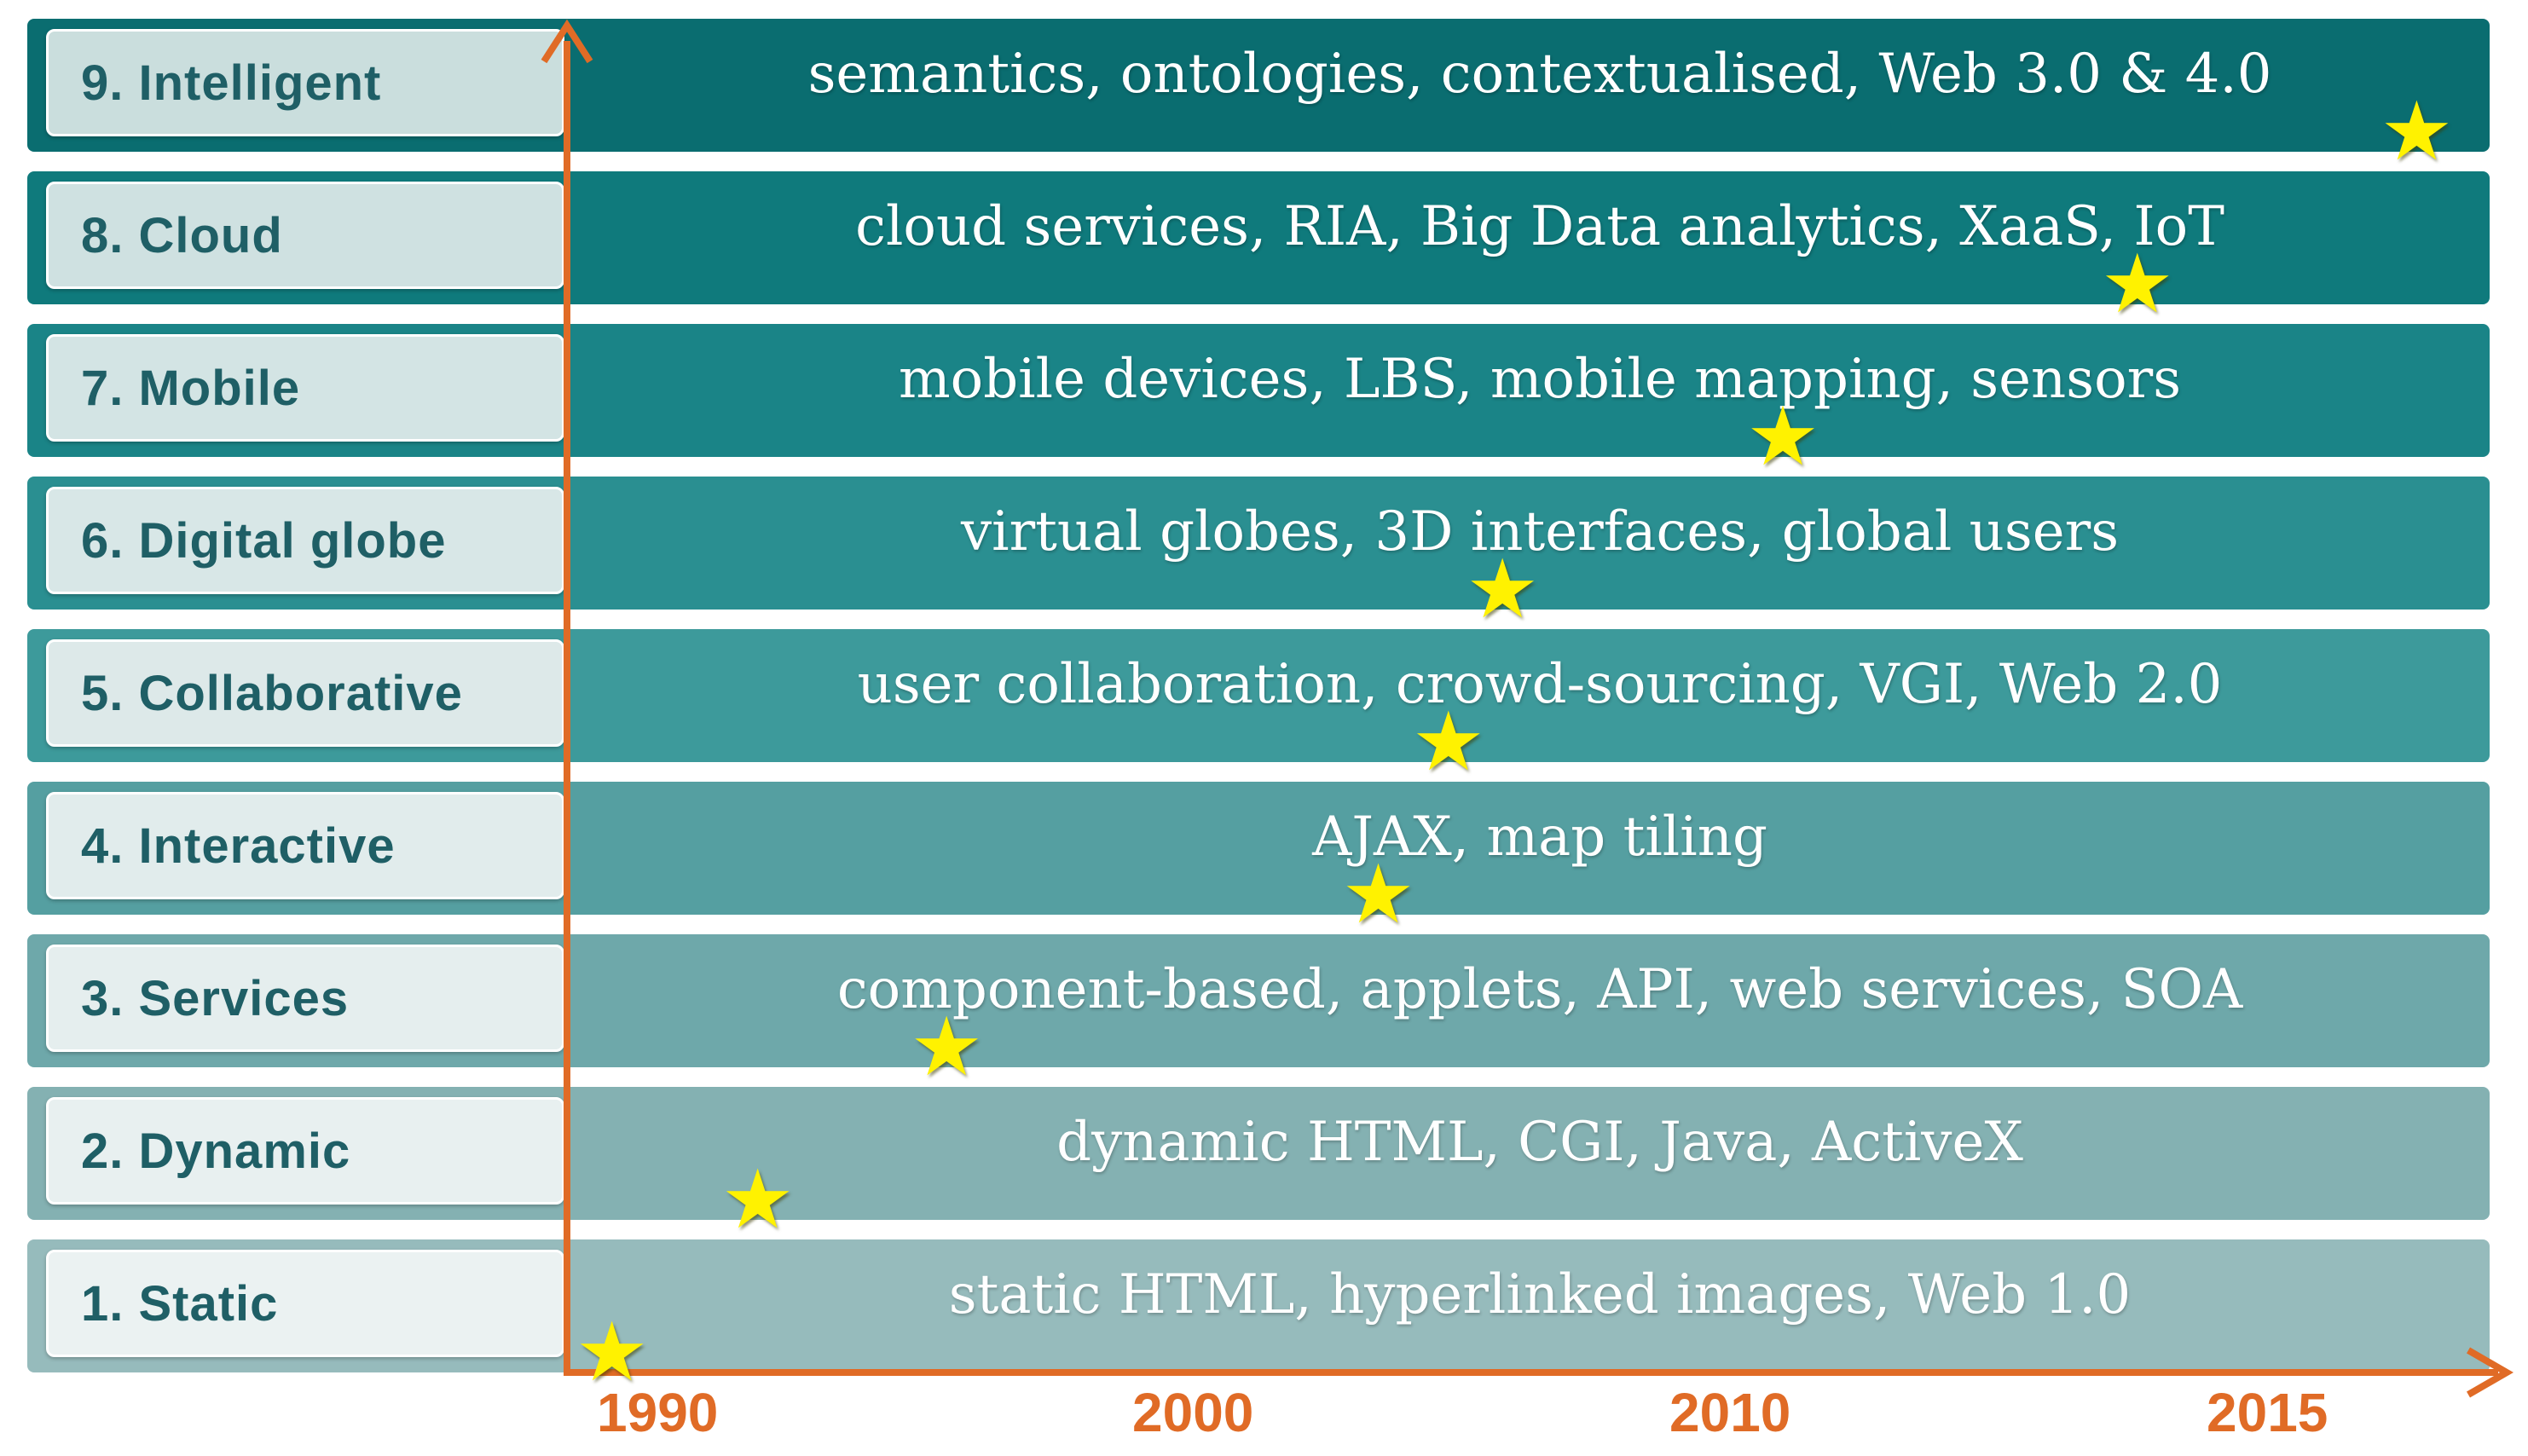 The height and width of the screenshot is (1456, 2528). What do you see at coordinates (305, 1303) in the screenshot?
I see `layer-label: 1. Static` at bounding box center [305, 1303].